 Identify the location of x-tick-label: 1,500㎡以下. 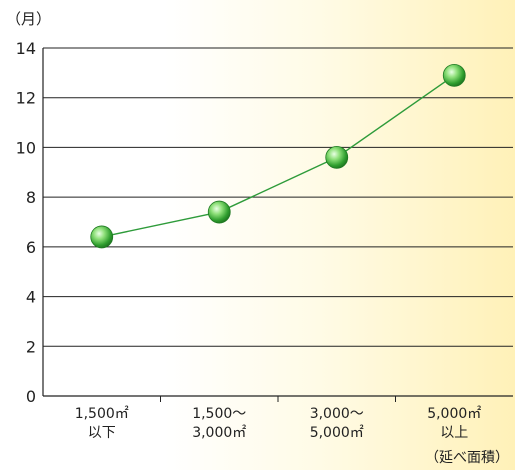
(102, 423).